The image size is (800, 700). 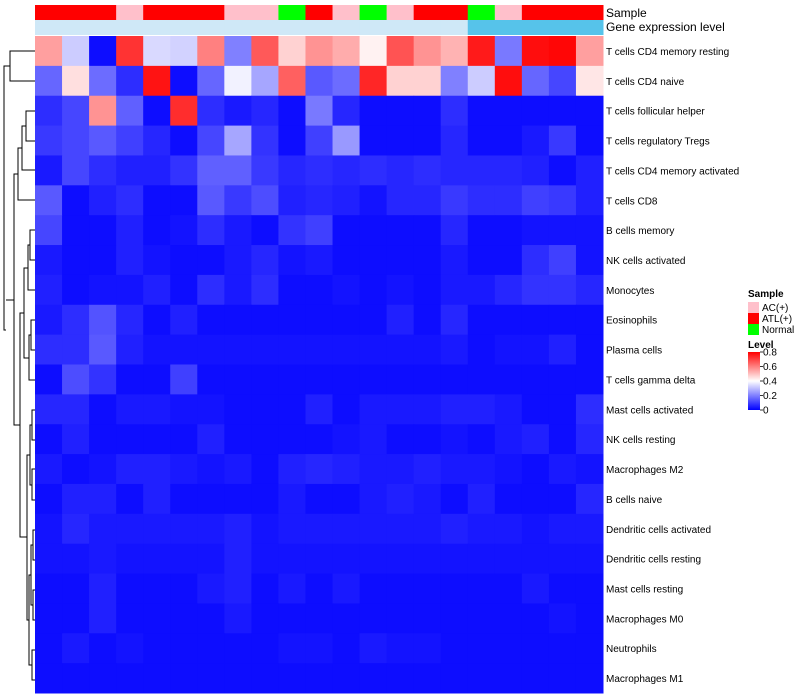 I want to click on row-label: B cells memory, so click(x=640, y=231).